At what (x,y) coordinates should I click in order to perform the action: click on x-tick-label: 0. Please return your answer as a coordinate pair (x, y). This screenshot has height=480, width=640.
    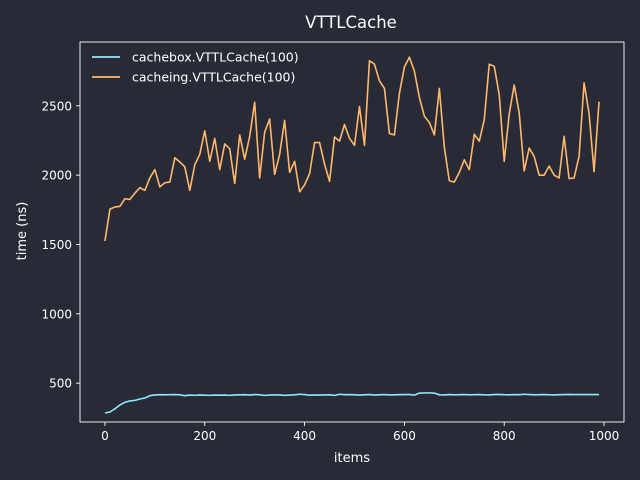
    Looking at the image, I should click on (105, 436).